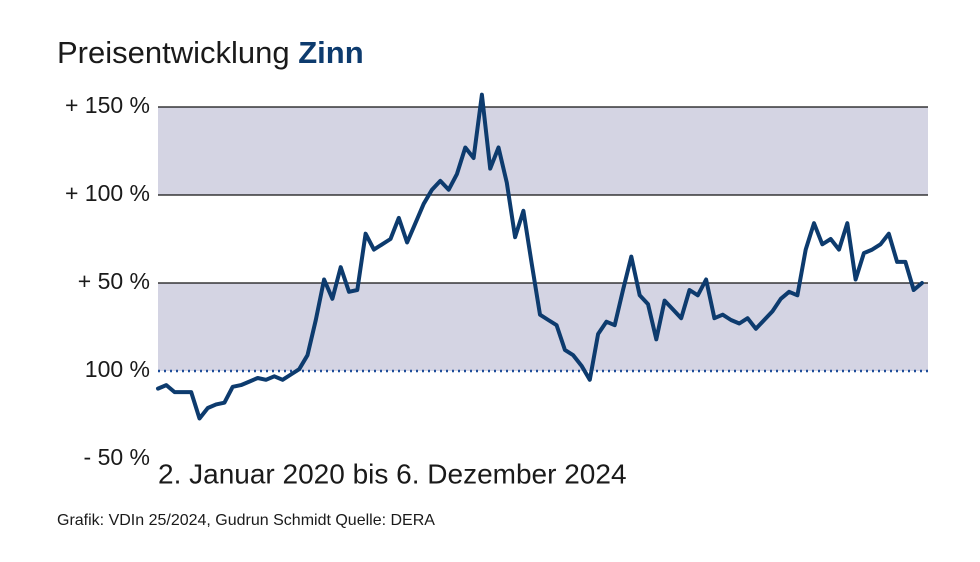  I want to click on y-tick-label: 100 %, so click(117, 369).